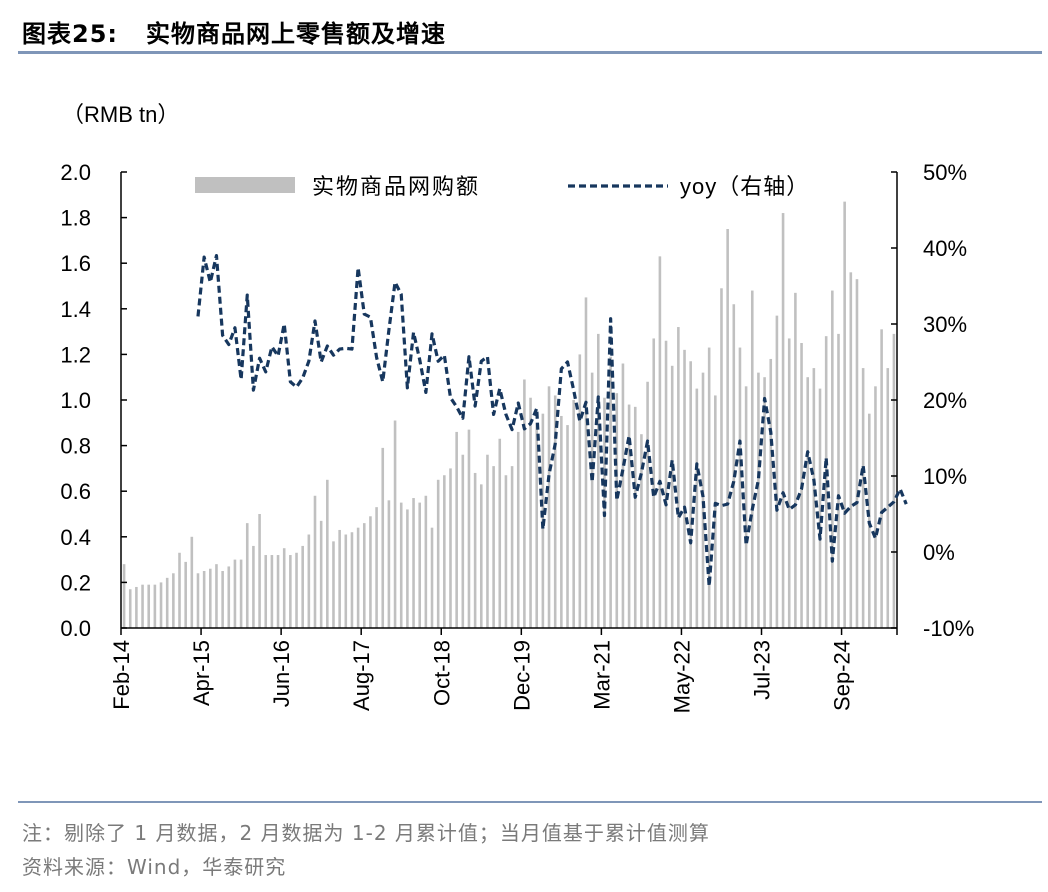 The image size is (1048, 892). What do you see at coordinates (120, 114) in the screenshot?
I see `left-axis-unit: （RMB tn）` at bounding box center [120, 114].